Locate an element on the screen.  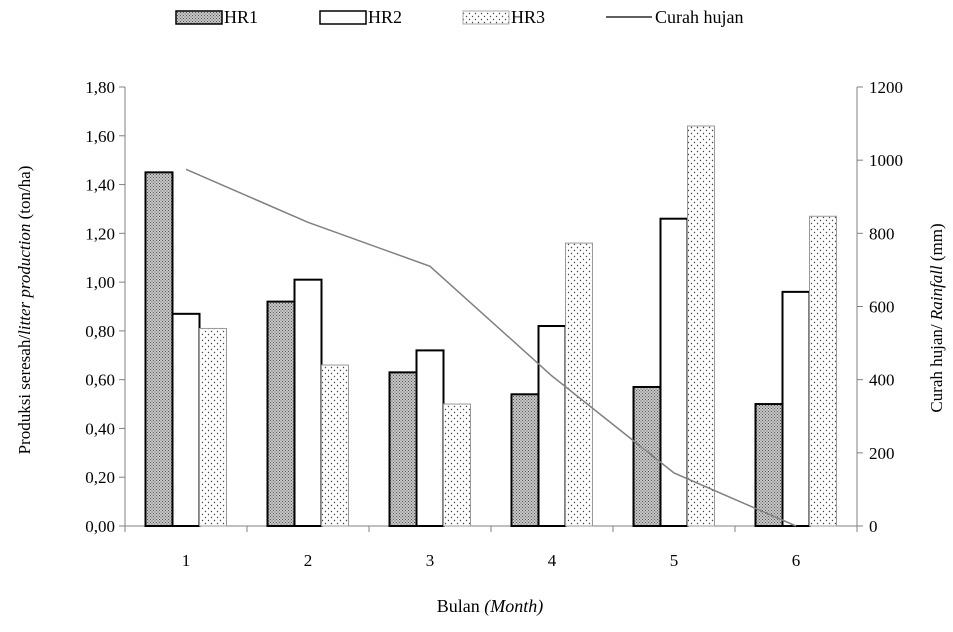
legend-item-curah-hujan: Curah hujan is located at coordinates (674, 17).